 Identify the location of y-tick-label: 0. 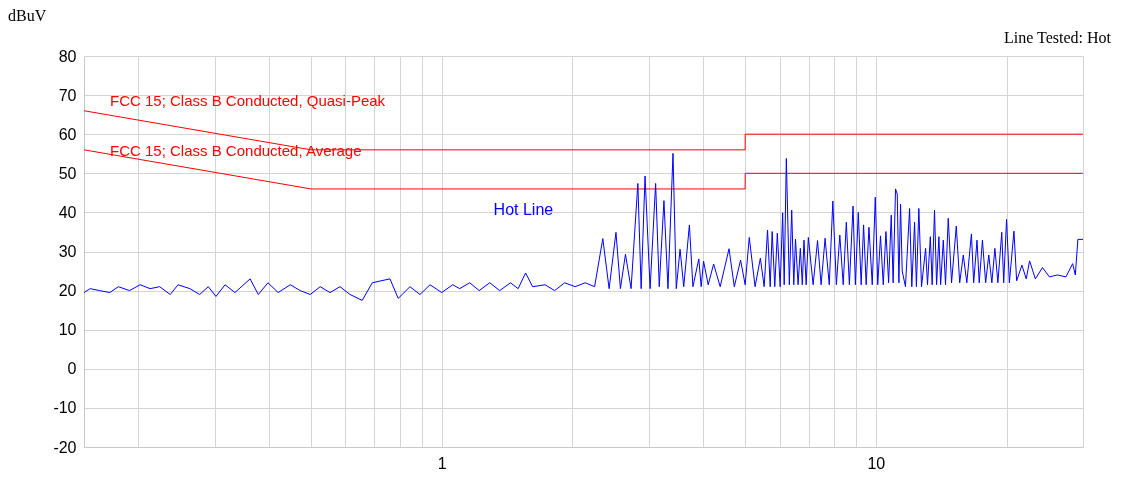
(72, 369).